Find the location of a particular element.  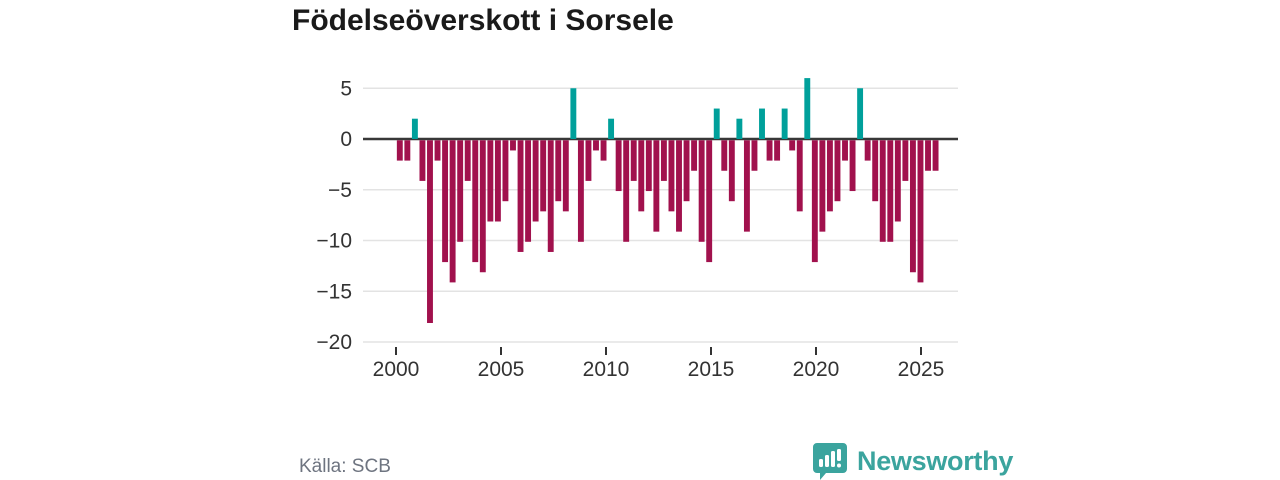

y-axis-tick-label: 0 is located at coordinates (346, 139).